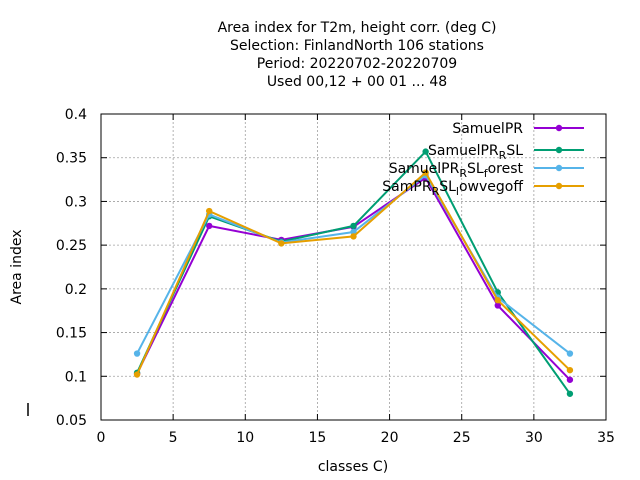 This screenshot has width=640, height=480. Describe the element at coordinates (76, 290) in the screenshot. I see `y-tick-label: 0.2` at that location.